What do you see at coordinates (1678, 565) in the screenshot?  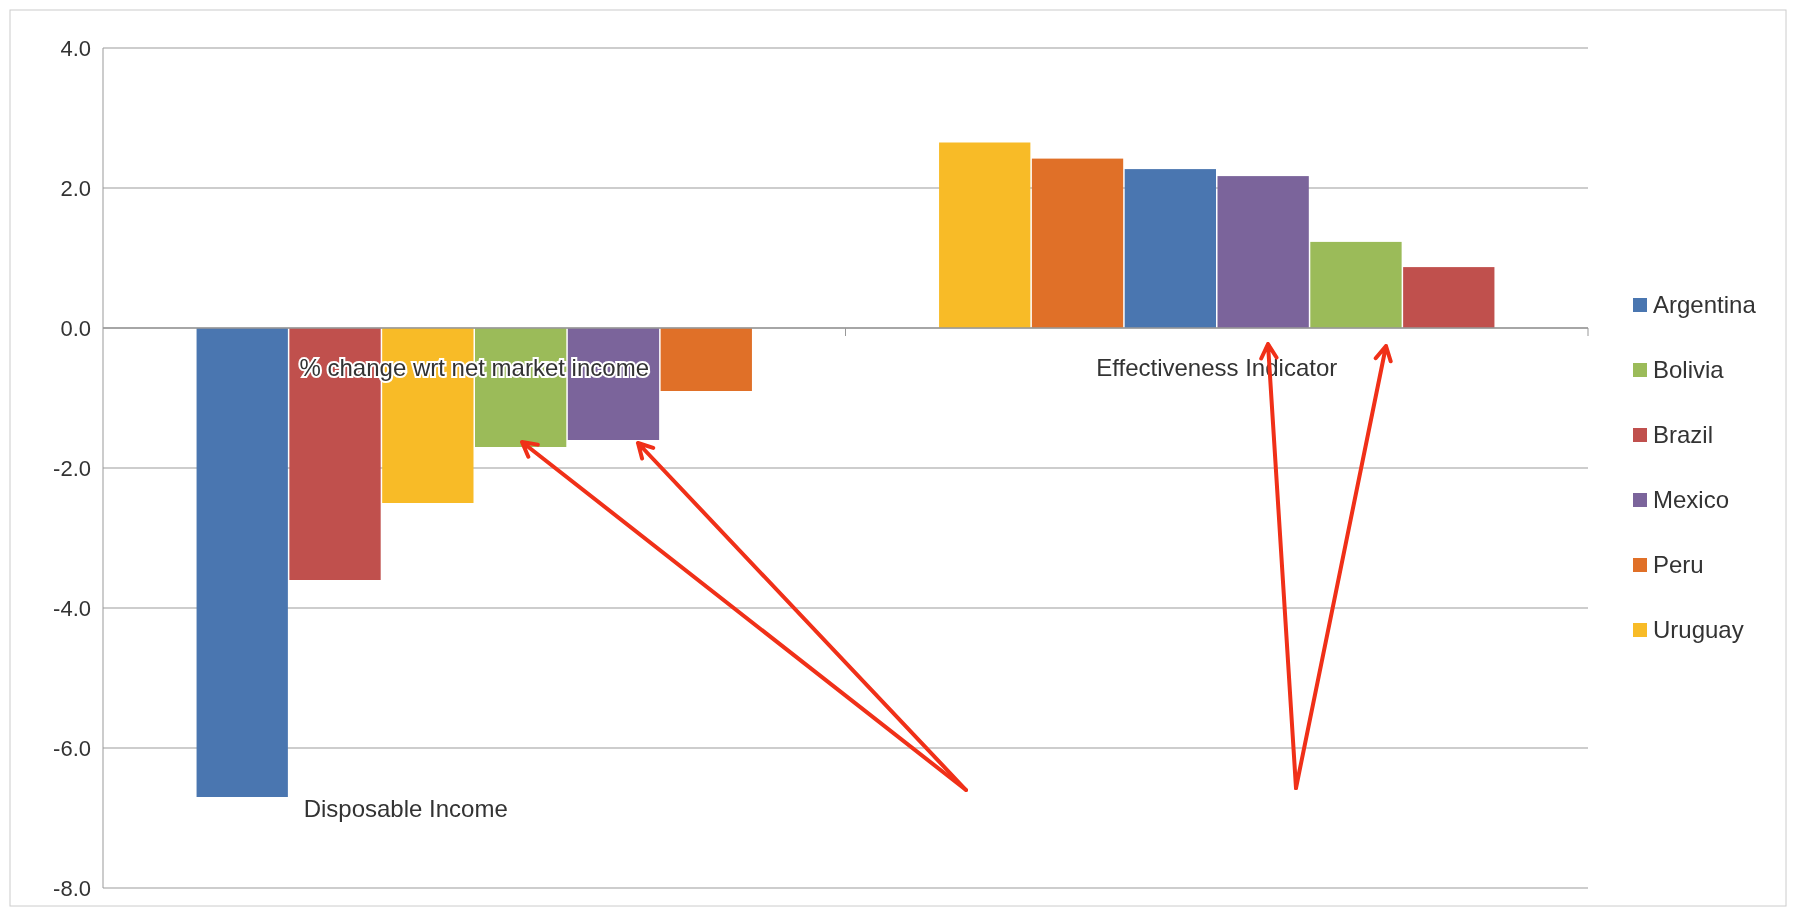 I see `legend-label: Peru` at bounding box center [1678, 565].